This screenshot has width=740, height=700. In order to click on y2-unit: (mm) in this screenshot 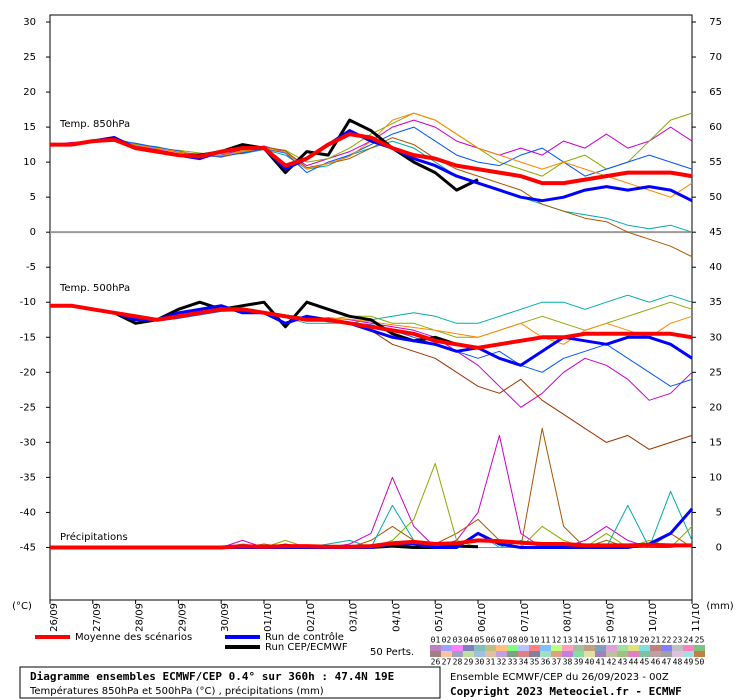, I will do `click(719, 606)`.